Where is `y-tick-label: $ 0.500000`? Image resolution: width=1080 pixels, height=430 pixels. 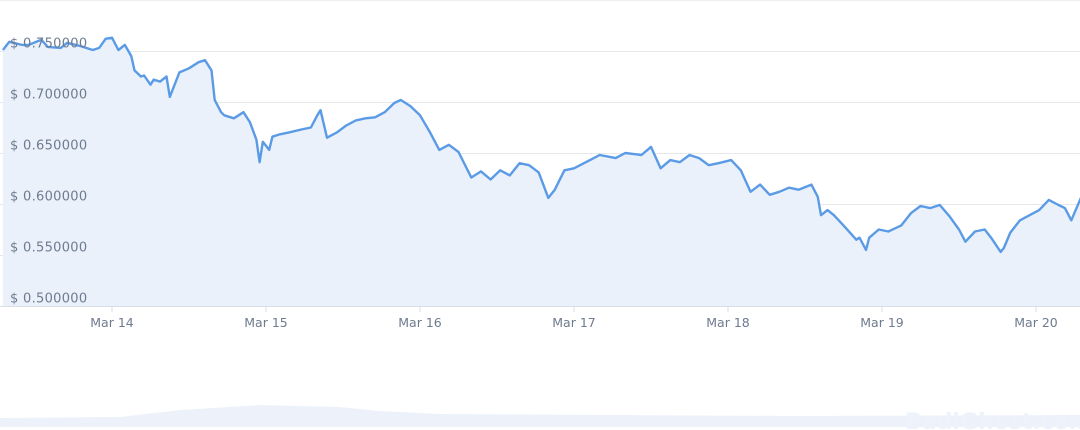
y-tick-label: $ 0.500000 is located at coordinates (48, 299).